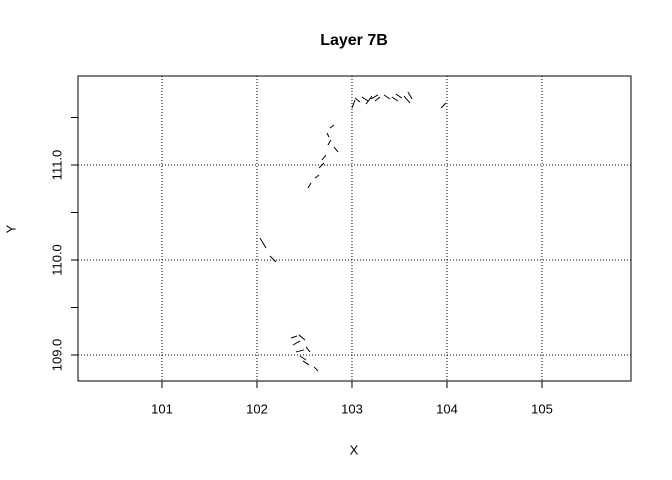 The height and width of the screenshot is (480, 672). I want to click on x-tick-label: 103, so click(352, 408).